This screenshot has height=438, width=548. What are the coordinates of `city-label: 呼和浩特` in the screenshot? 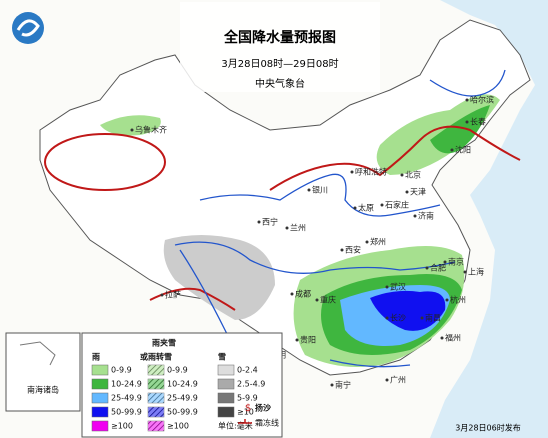 It's located at (371, 172).